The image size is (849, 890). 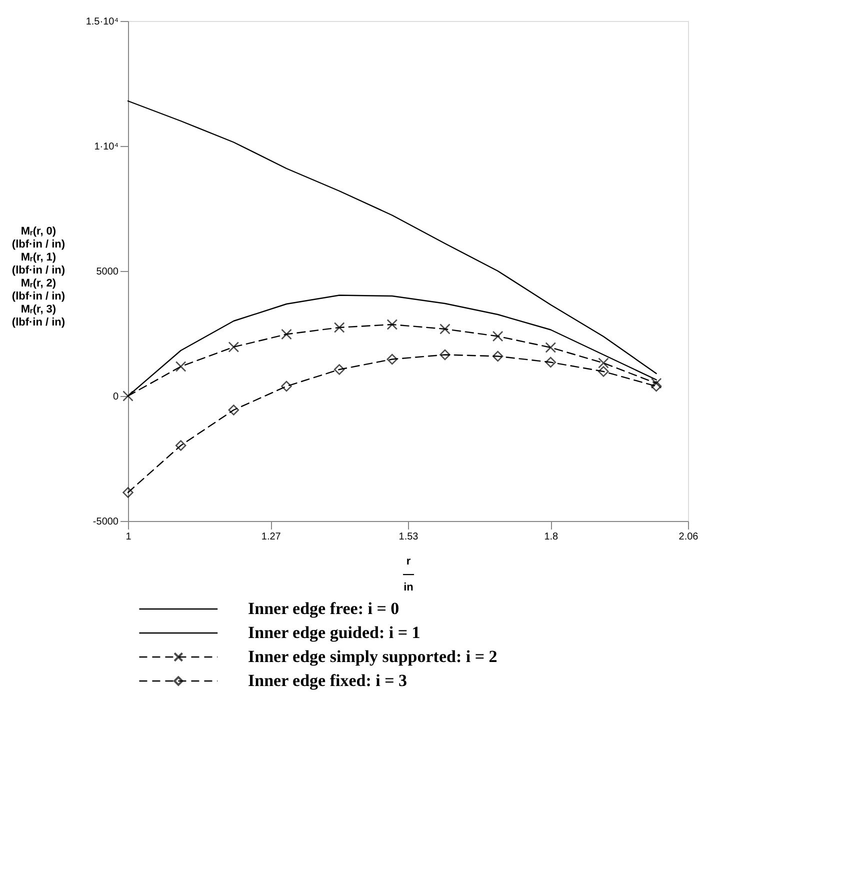 I want to click on y-tick-label: 1·10⁴, so click(x=106, y=147).